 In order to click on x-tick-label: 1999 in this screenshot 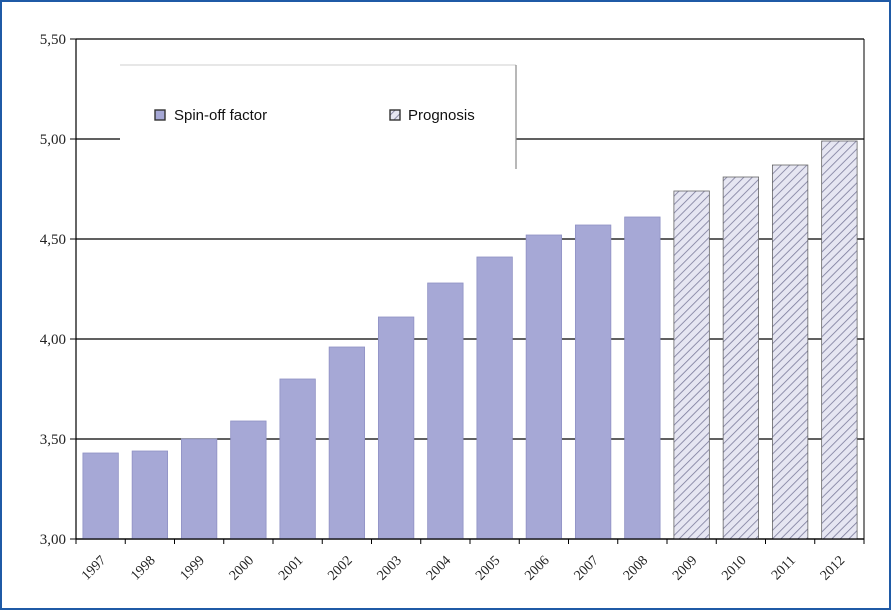, I will do `click(193, 568)`.